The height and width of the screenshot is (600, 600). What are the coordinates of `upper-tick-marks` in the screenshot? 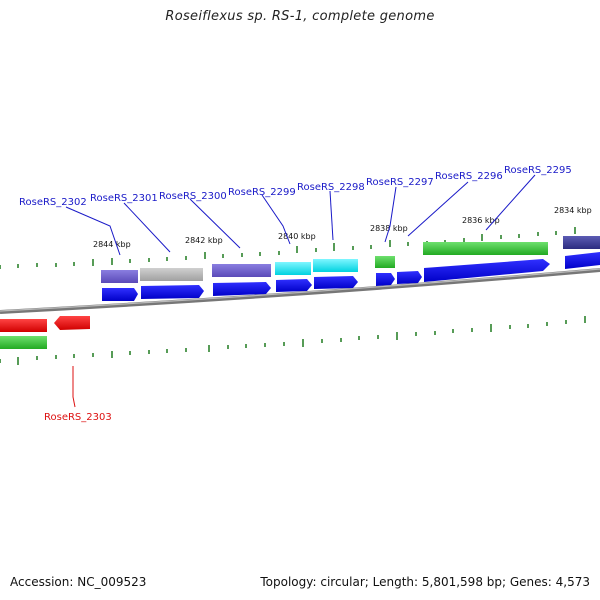 It's located at (288, 248).